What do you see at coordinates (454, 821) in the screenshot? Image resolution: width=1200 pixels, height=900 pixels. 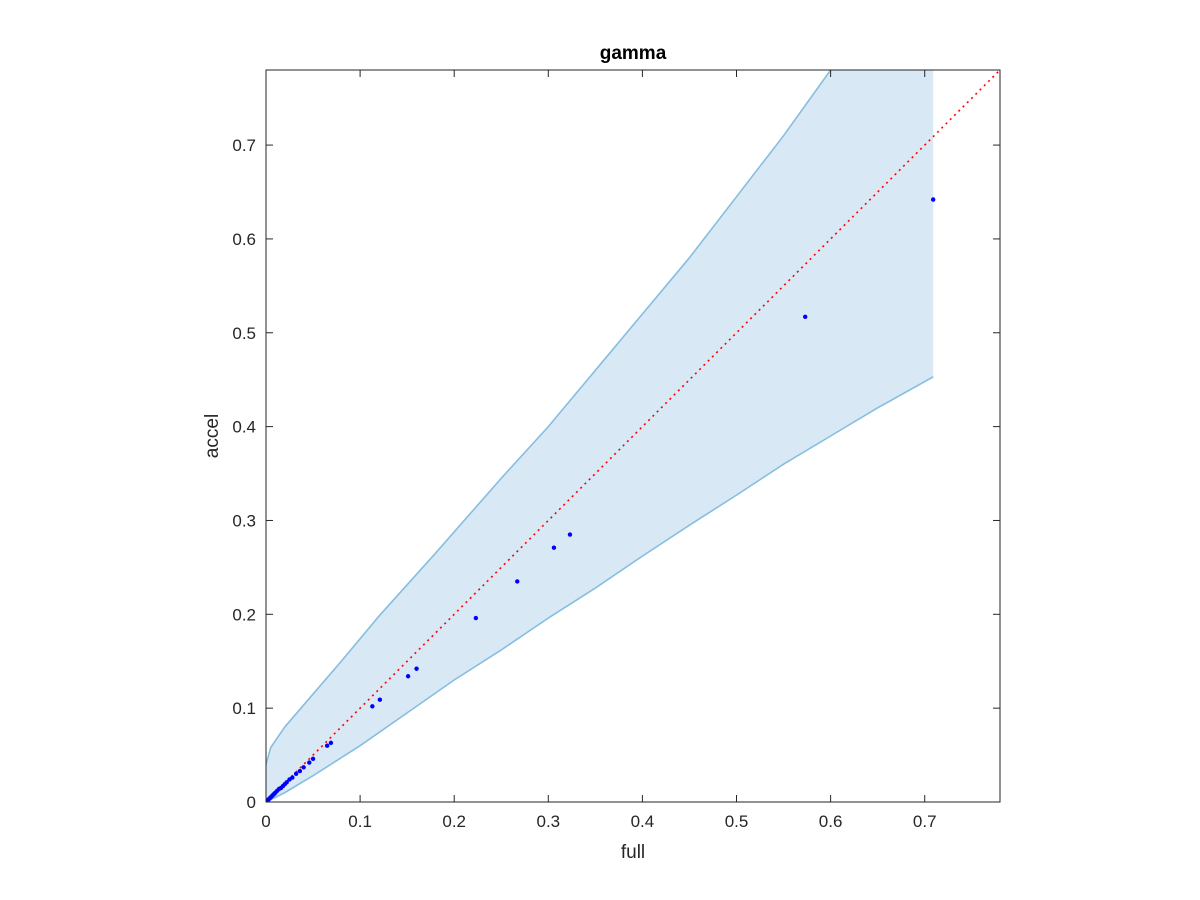 I see `x-tick-label: 0.2` at bounding box center [454, 821].